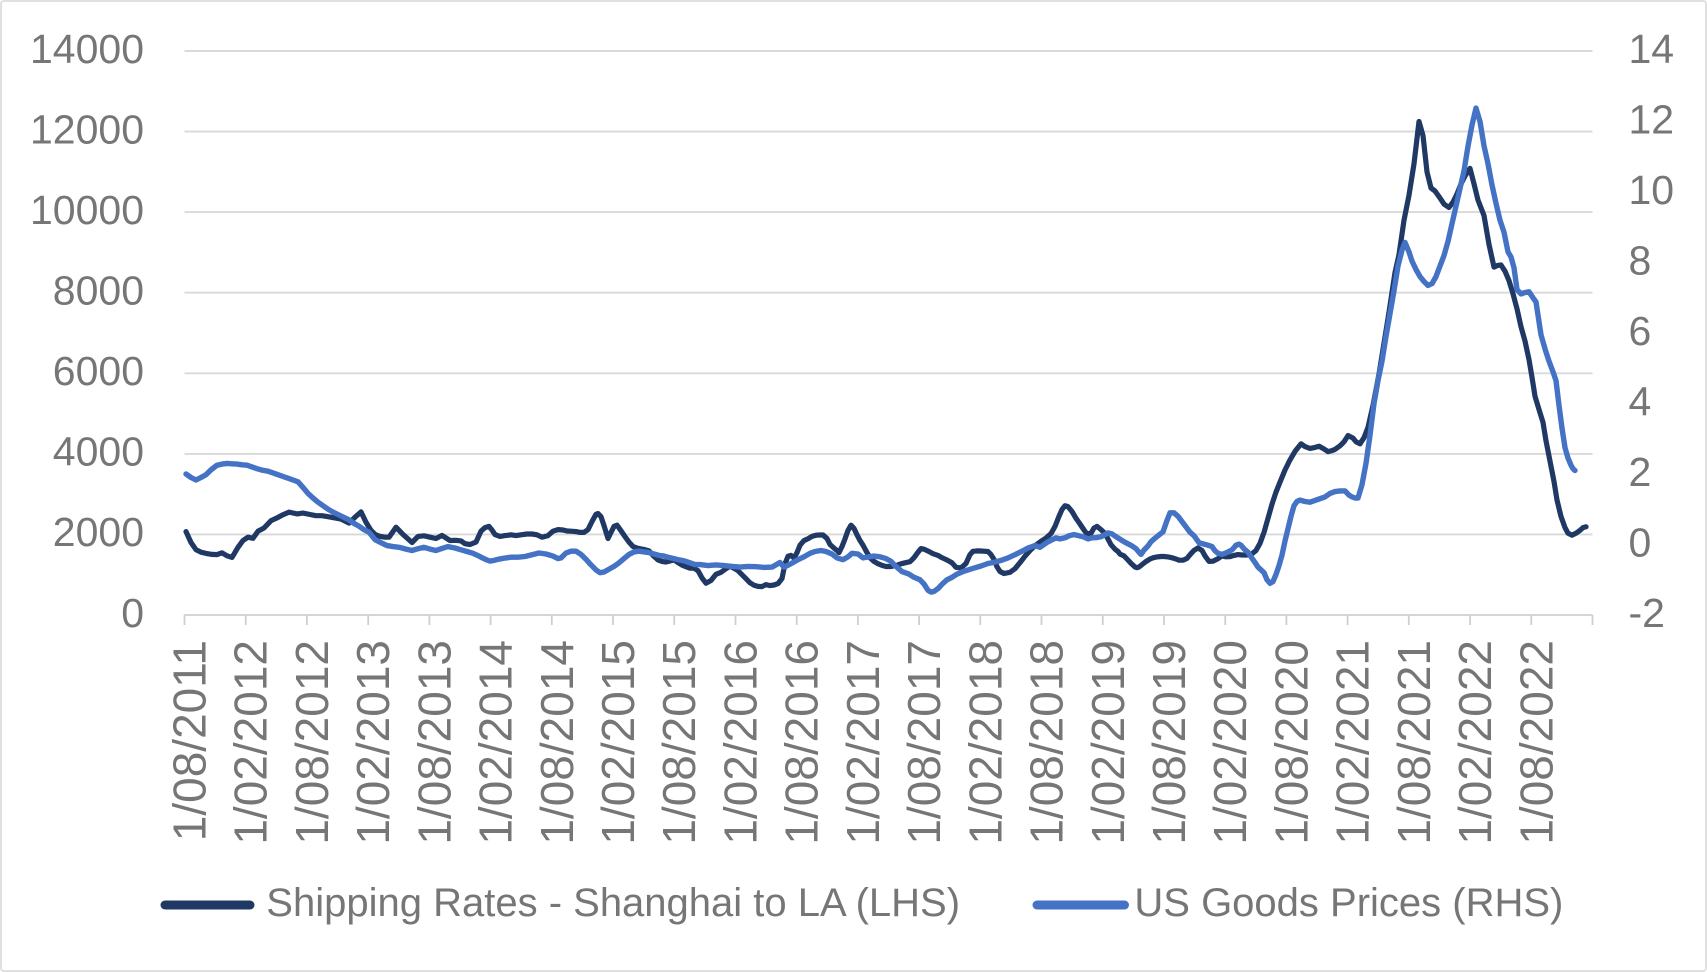 The height and width of the screenshot is (972, 1707). Describe the element at coordinates (1647, 613) in the screenshot. I see `svg-text: -2` at that location.